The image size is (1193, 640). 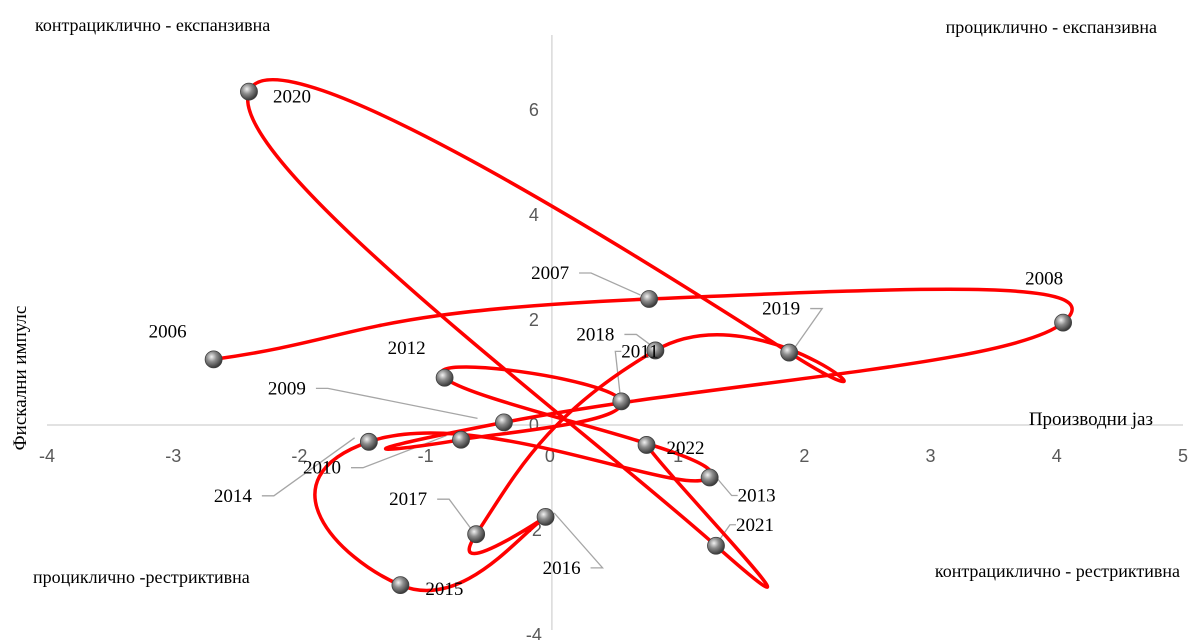 What do you see at coordinates (639, 351) in the screenshot?
I see `point-label-2011: 2011` at bounding box center [639, 351].